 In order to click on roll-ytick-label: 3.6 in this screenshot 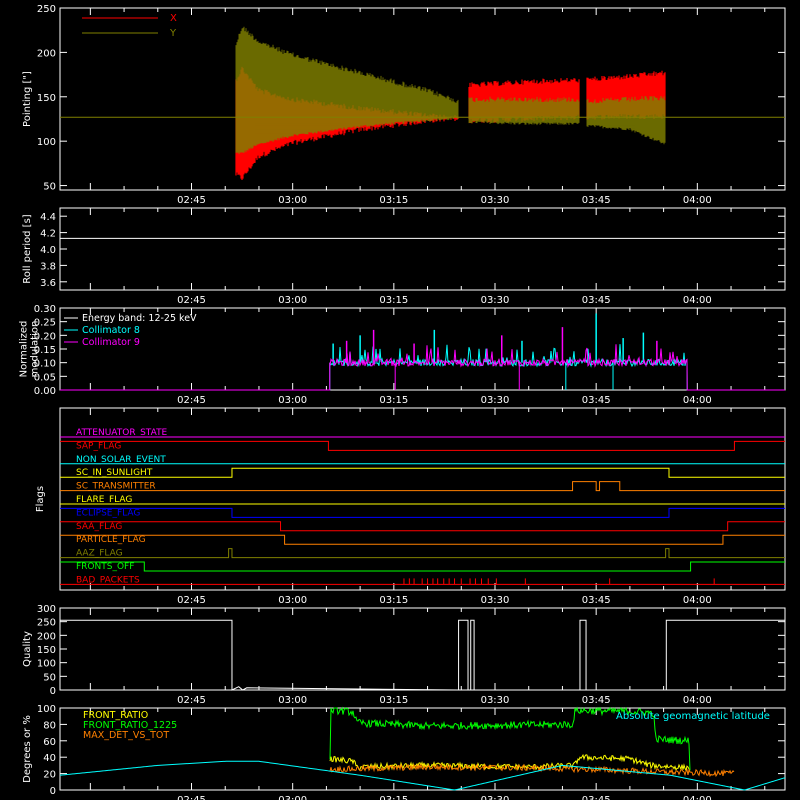, I will do `click(48, 283)`.